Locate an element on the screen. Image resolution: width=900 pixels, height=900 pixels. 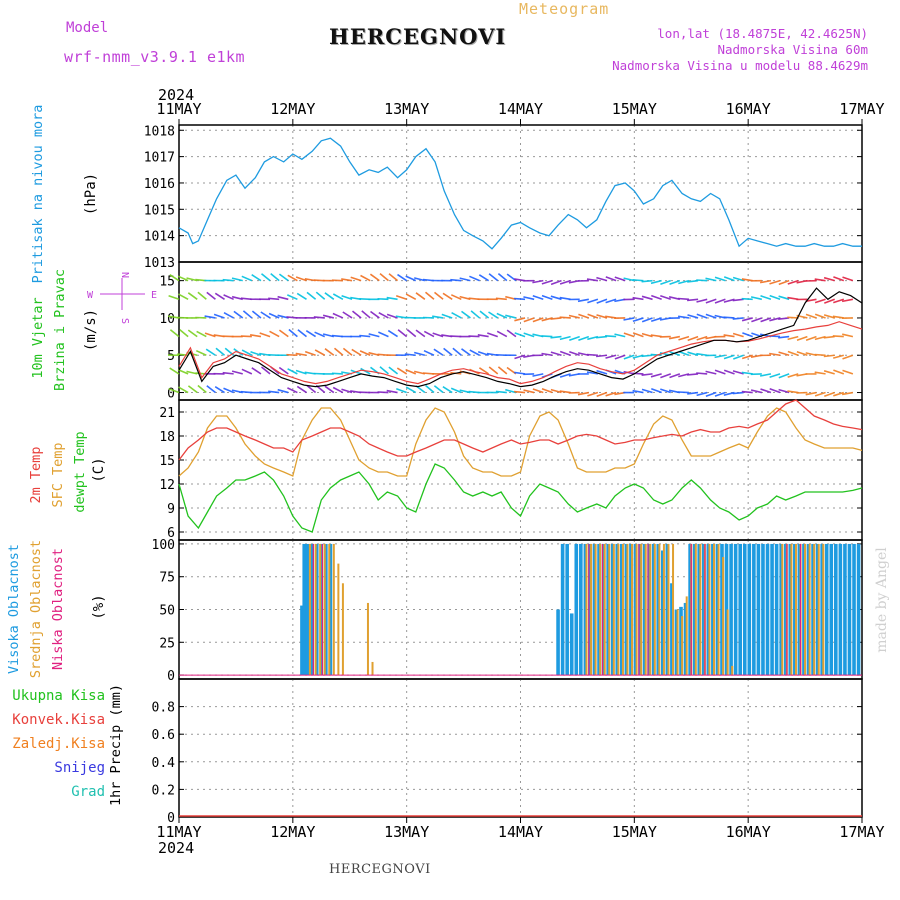
temp-title-1: 2m Temp is located at coordinates (36, 475).